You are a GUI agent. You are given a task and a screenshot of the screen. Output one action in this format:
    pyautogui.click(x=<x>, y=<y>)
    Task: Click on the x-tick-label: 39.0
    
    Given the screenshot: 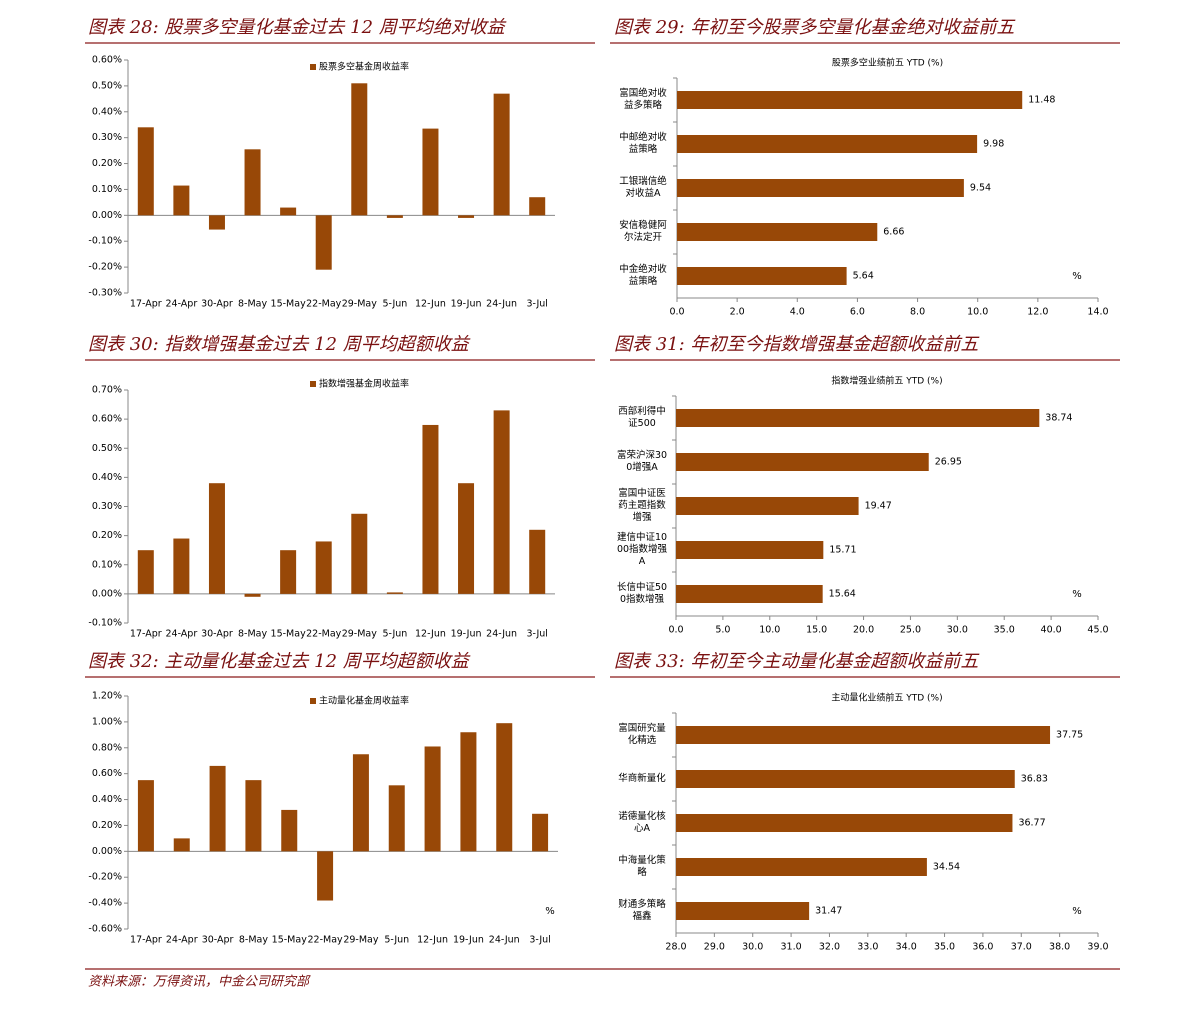 What is the action you would take?
    pyautogui.click(x=1097, y=947)
    